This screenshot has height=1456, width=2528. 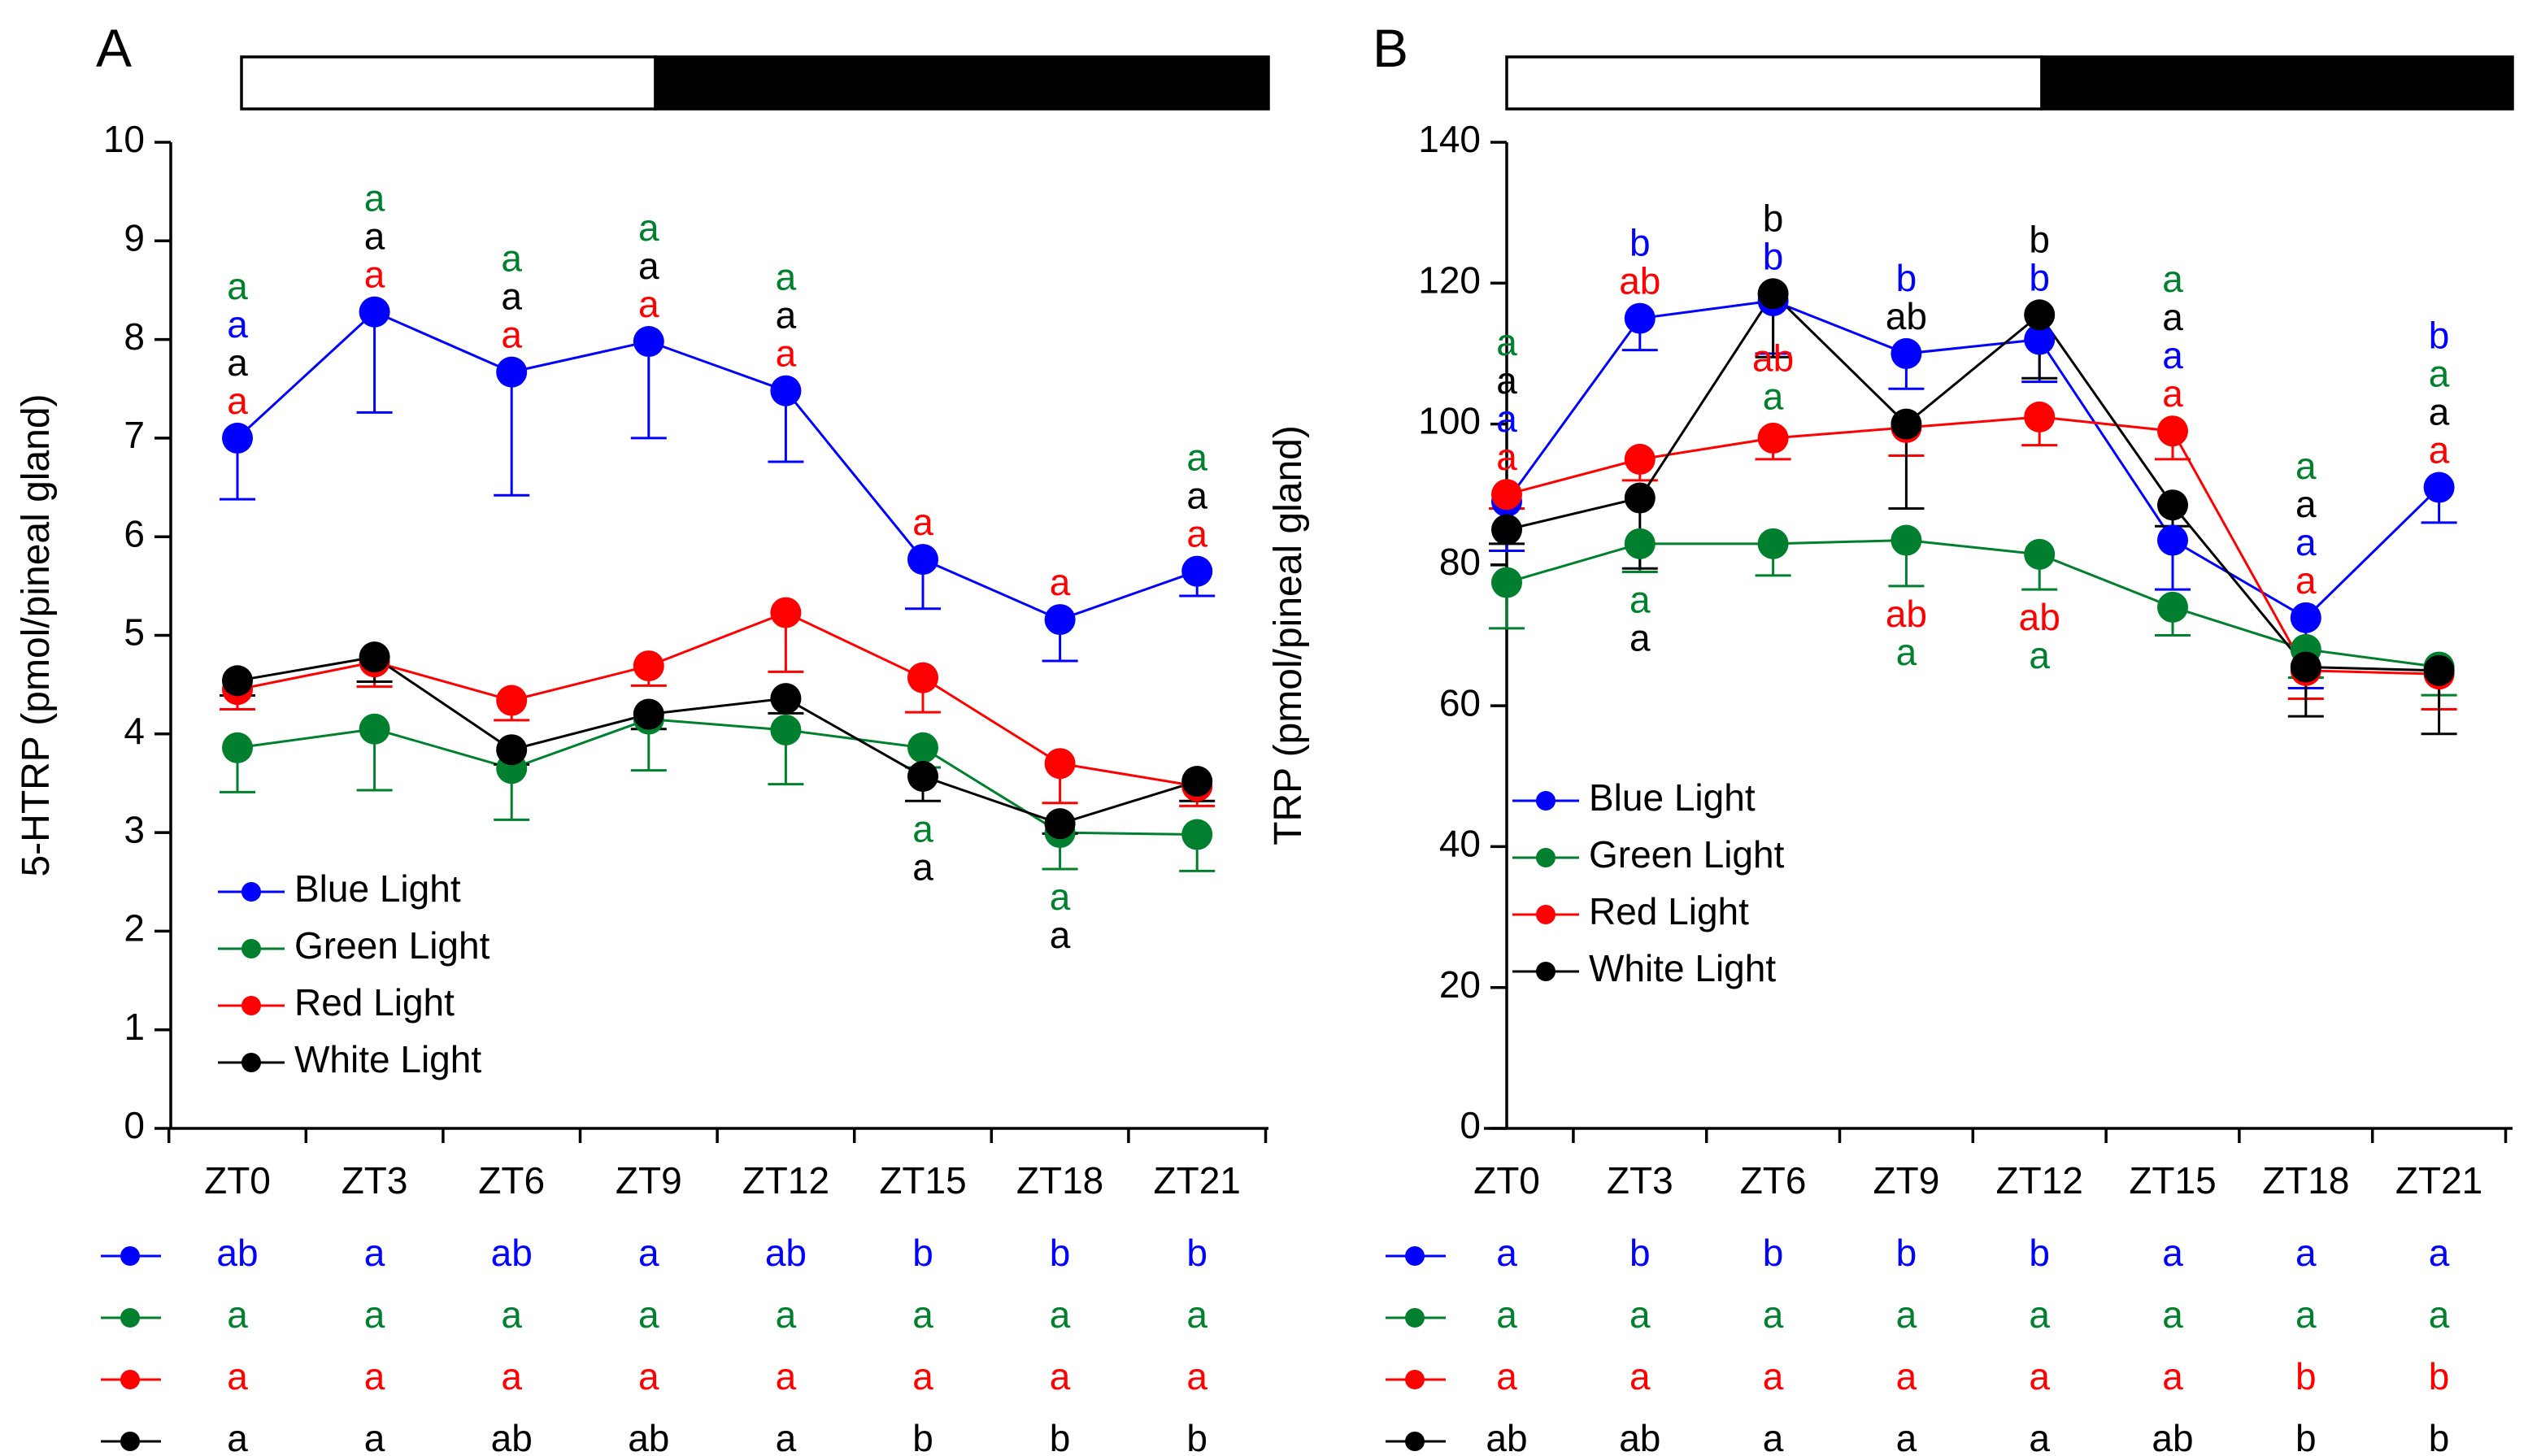 I want to click on panel-a-series-white-light, so click(x=718, y=745).